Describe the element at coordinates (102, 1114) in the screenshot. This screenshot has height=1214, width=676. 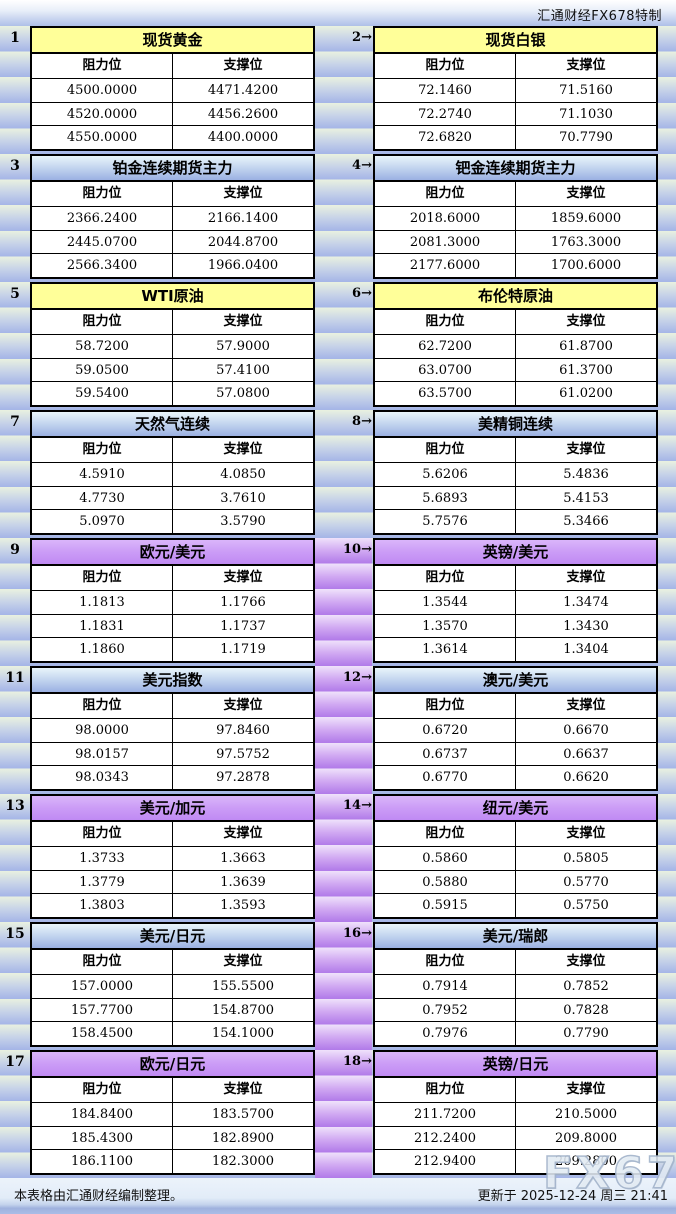
I see `resistance-value: 184.8400` at that location.